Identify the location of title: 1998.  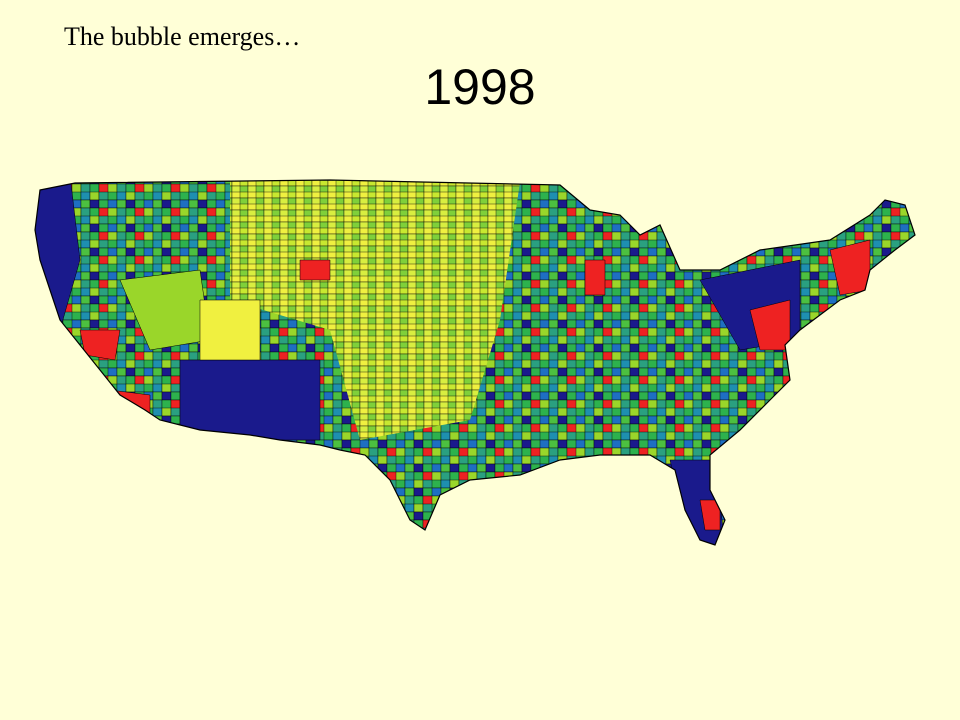
(480, 87).